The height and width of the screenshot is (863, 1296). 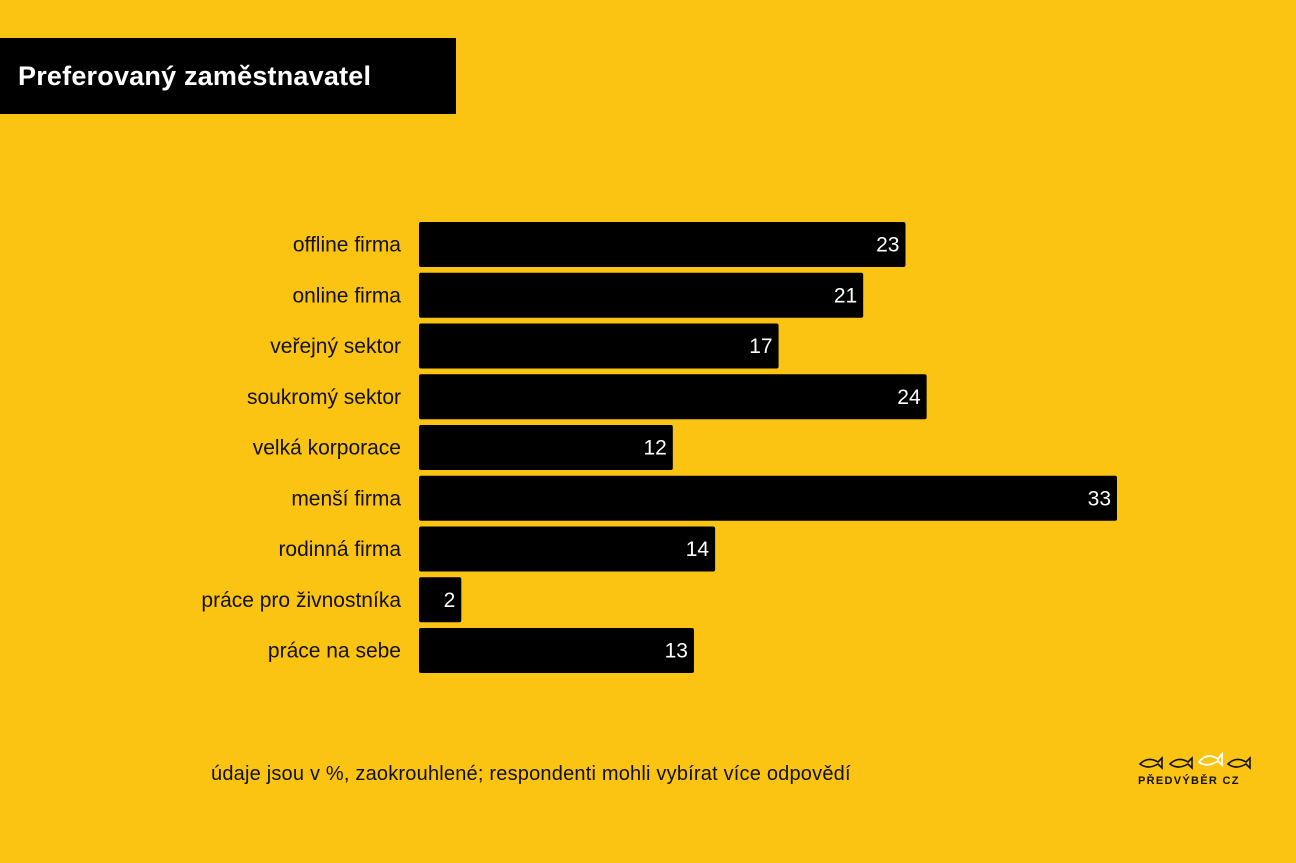 I want to click on fish-icons, so click(x=1194, y=760).